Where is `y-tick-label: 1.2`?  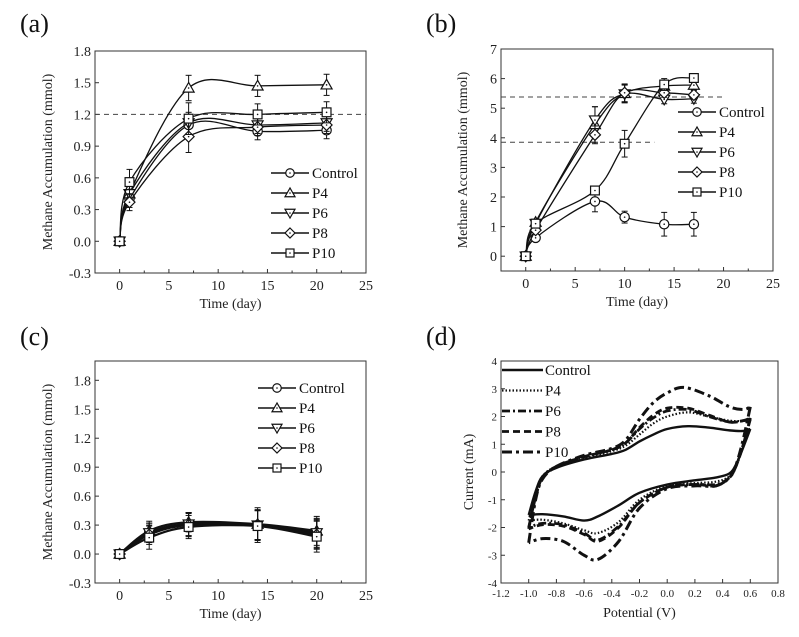
y-tick-label: 1.2 is located at coordinates (83, 115).